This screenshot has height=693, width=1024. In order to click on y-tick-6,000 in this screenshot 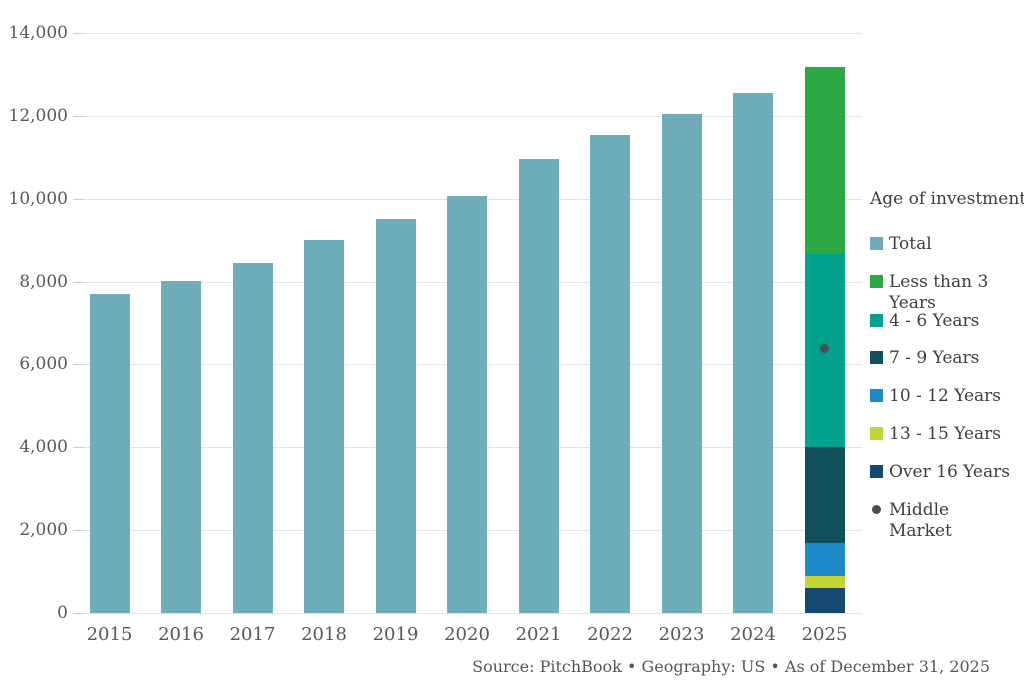, I will do `click(78, 365)`.